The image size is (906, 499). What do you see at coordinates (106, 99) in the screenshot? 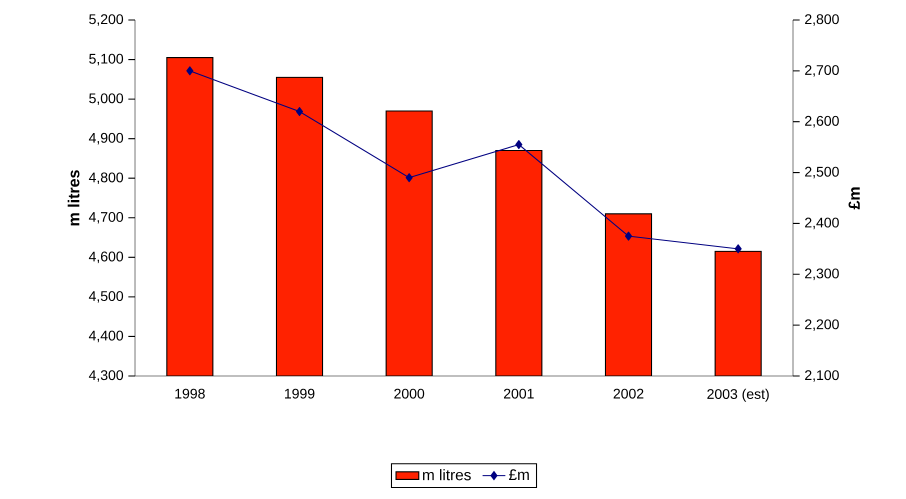
I see `y-tick-label: 5,000` at bounding box center [106, 99].